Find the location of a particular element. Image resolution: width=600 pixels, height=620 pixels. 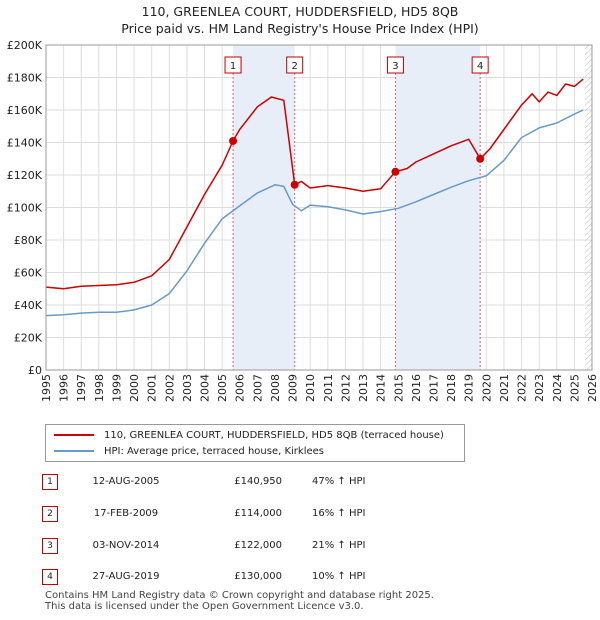

sale-price: £140,950 is located at coordinates (258, 481).